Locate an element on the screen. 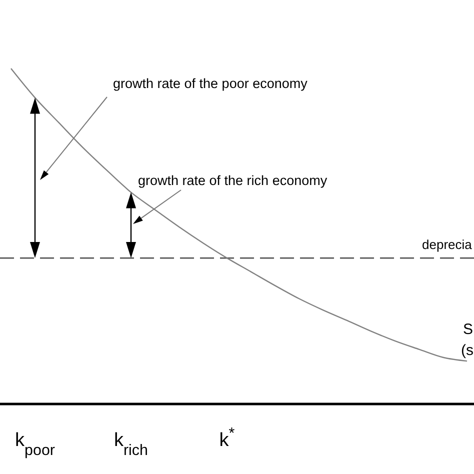 This screenshot has width=474, height=474. annotation: growth rate of the poor economy is located at coordinates (210, 83).